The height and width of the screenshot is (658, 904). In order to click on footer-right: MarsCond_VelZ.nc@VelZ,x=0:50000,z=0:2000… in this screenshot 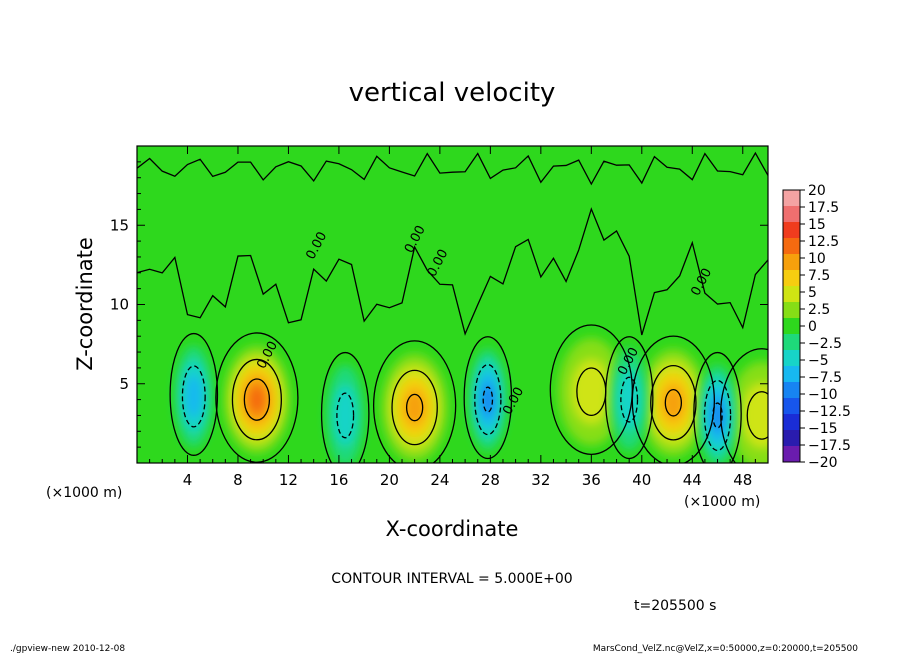, I will do `click(725, 649)`.